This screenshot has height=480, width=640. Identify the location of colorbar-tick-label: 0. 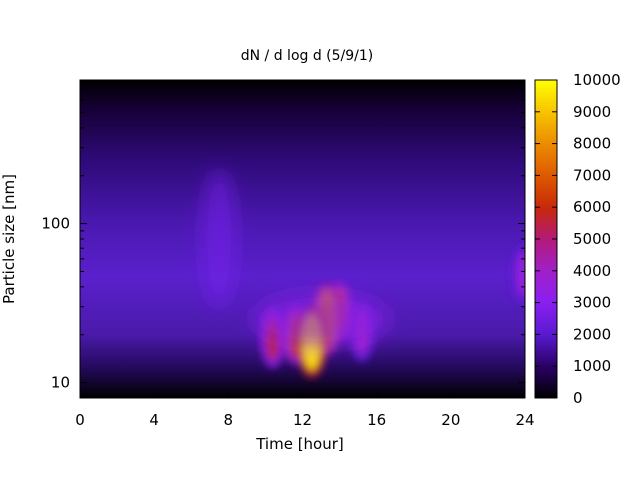
(578, 398).